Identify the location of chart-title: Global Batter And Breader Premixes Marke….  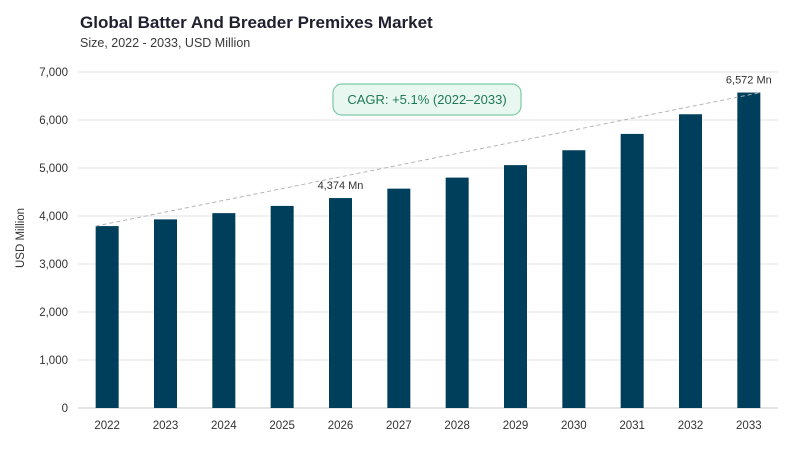
(256, 22).